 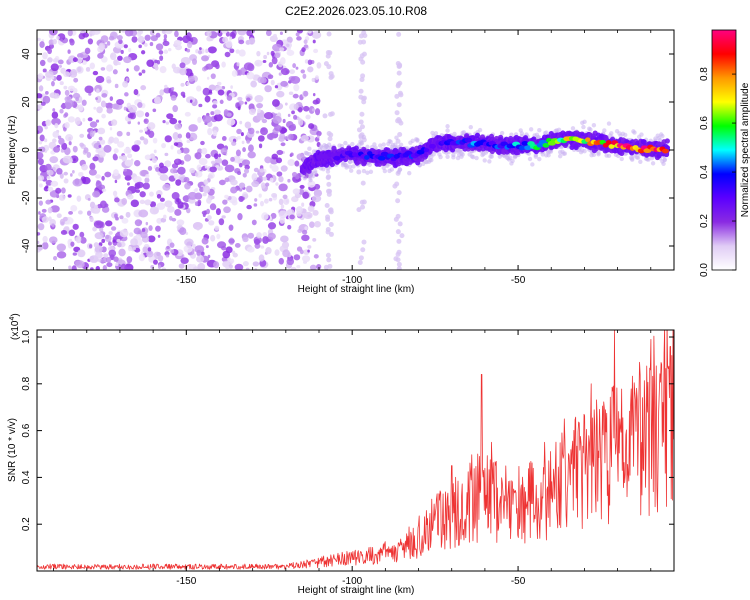 I want to click on heatmap-x-tick-label: -150, so click(x=186, y=280).